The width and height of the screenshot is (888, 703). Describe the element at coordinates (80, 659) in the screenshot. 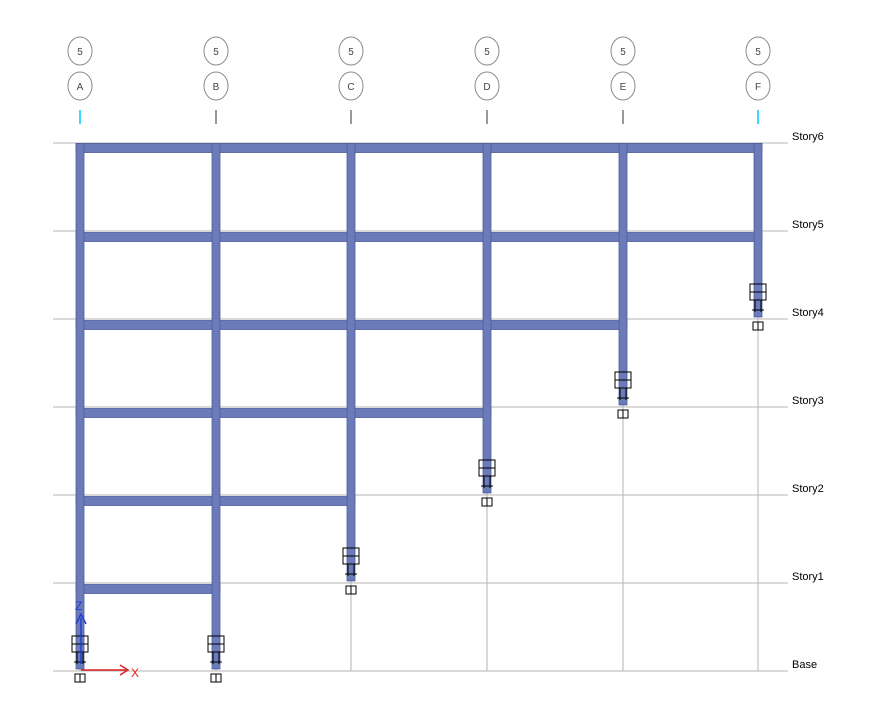

I see `support-icon-a` at that location.